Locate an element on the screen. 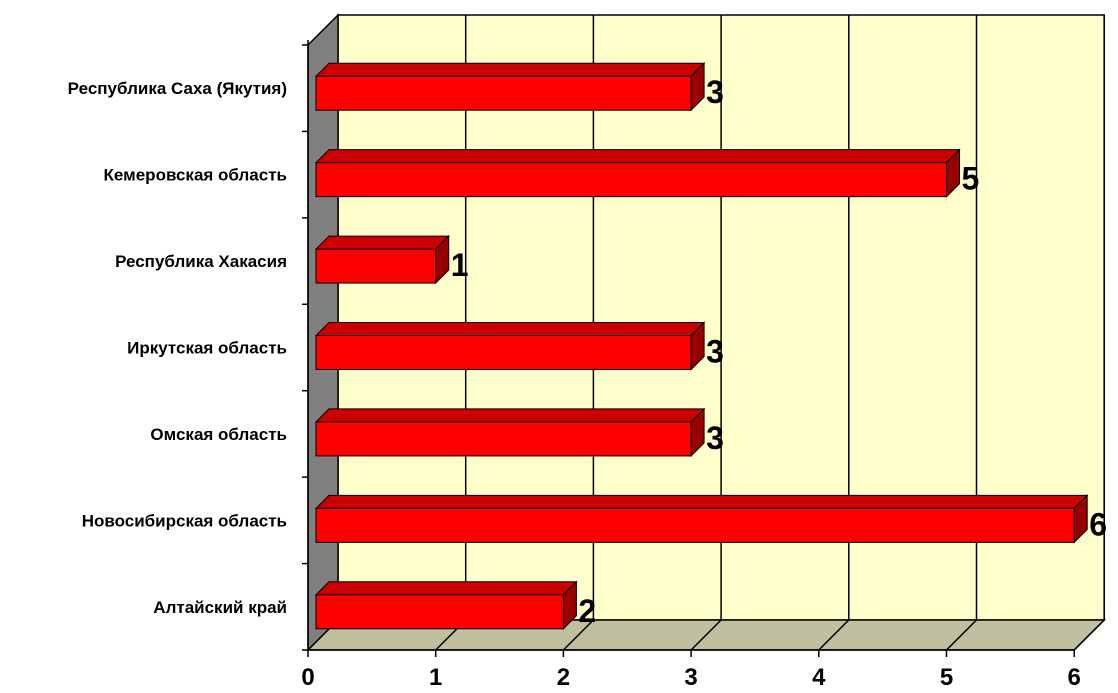 Image resolution: width=1118 pixels, height=693 pixels. category-label: Иркутская область is located at coordinates (207, 348).